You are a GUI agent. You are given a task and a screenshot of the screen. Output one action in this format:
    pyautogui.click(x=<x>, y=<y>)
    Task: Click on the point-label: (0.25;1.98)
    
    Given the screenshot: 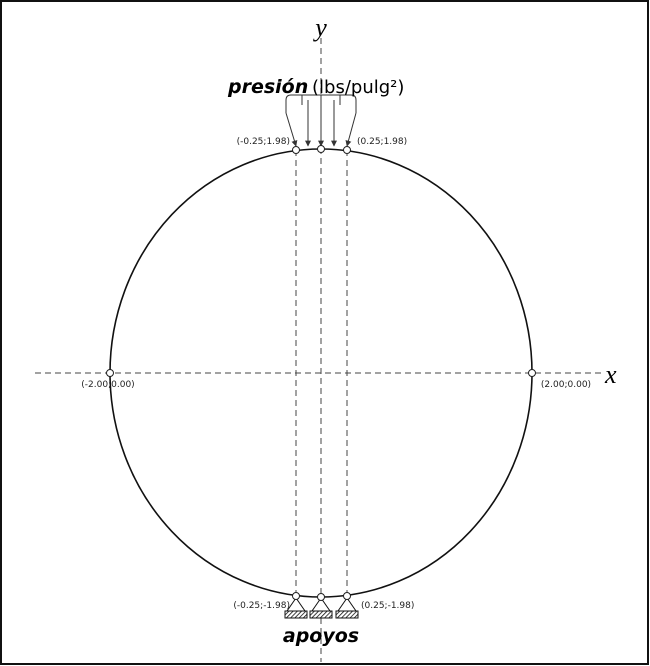 What is the action you would take?
    pyautogui.click(x=382, y=142)
    